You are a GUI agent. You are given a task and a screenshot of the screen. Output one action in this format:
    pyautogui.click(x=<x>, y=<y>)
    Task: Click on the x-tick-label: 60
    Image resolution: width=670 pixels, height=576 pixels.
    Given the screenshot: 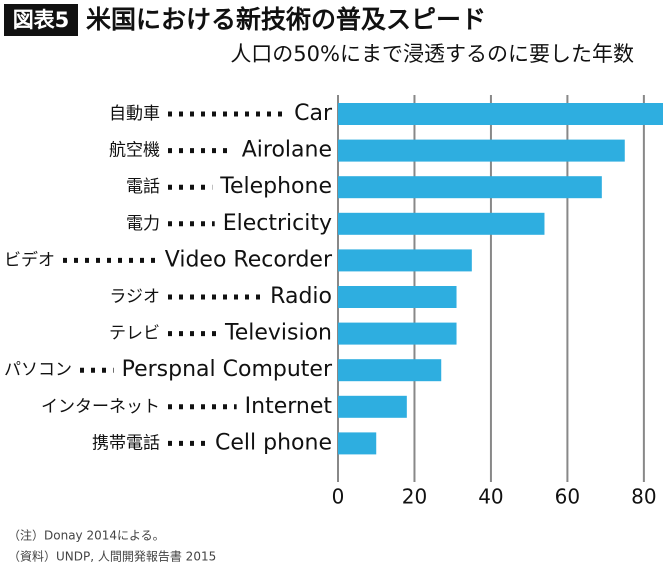 What is the action you would take?
    pyautogui.click(x=567, y=497)
    